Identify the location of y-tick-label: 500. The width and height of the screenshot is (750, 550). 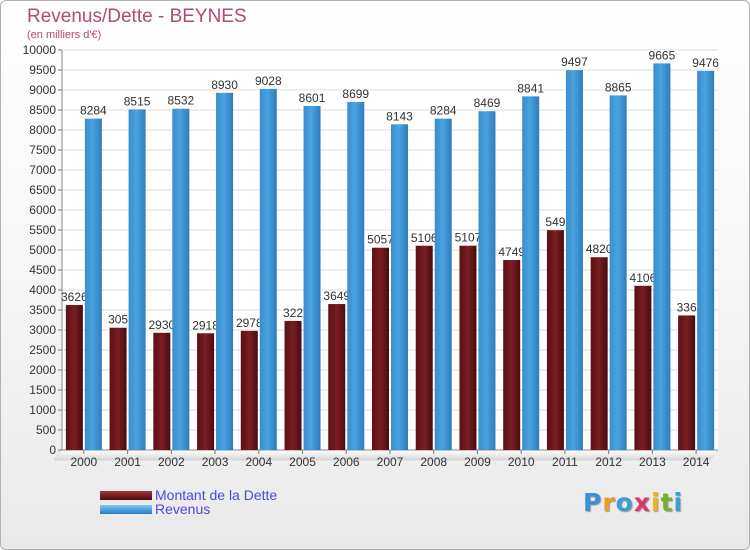
(46, 430).